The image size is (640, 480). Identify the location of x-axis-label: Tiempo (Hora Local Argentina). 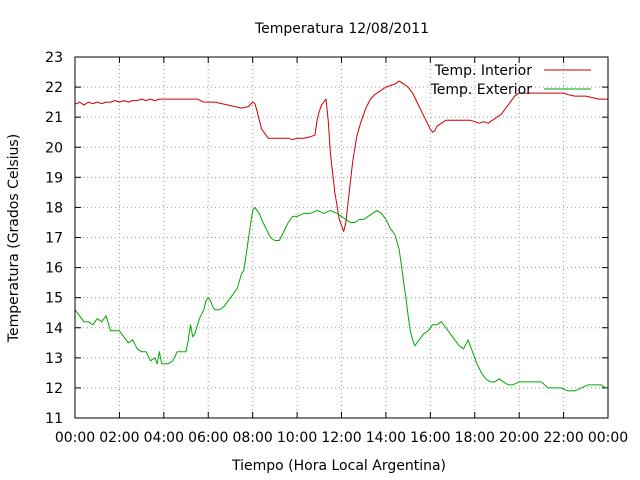
(338, 466).